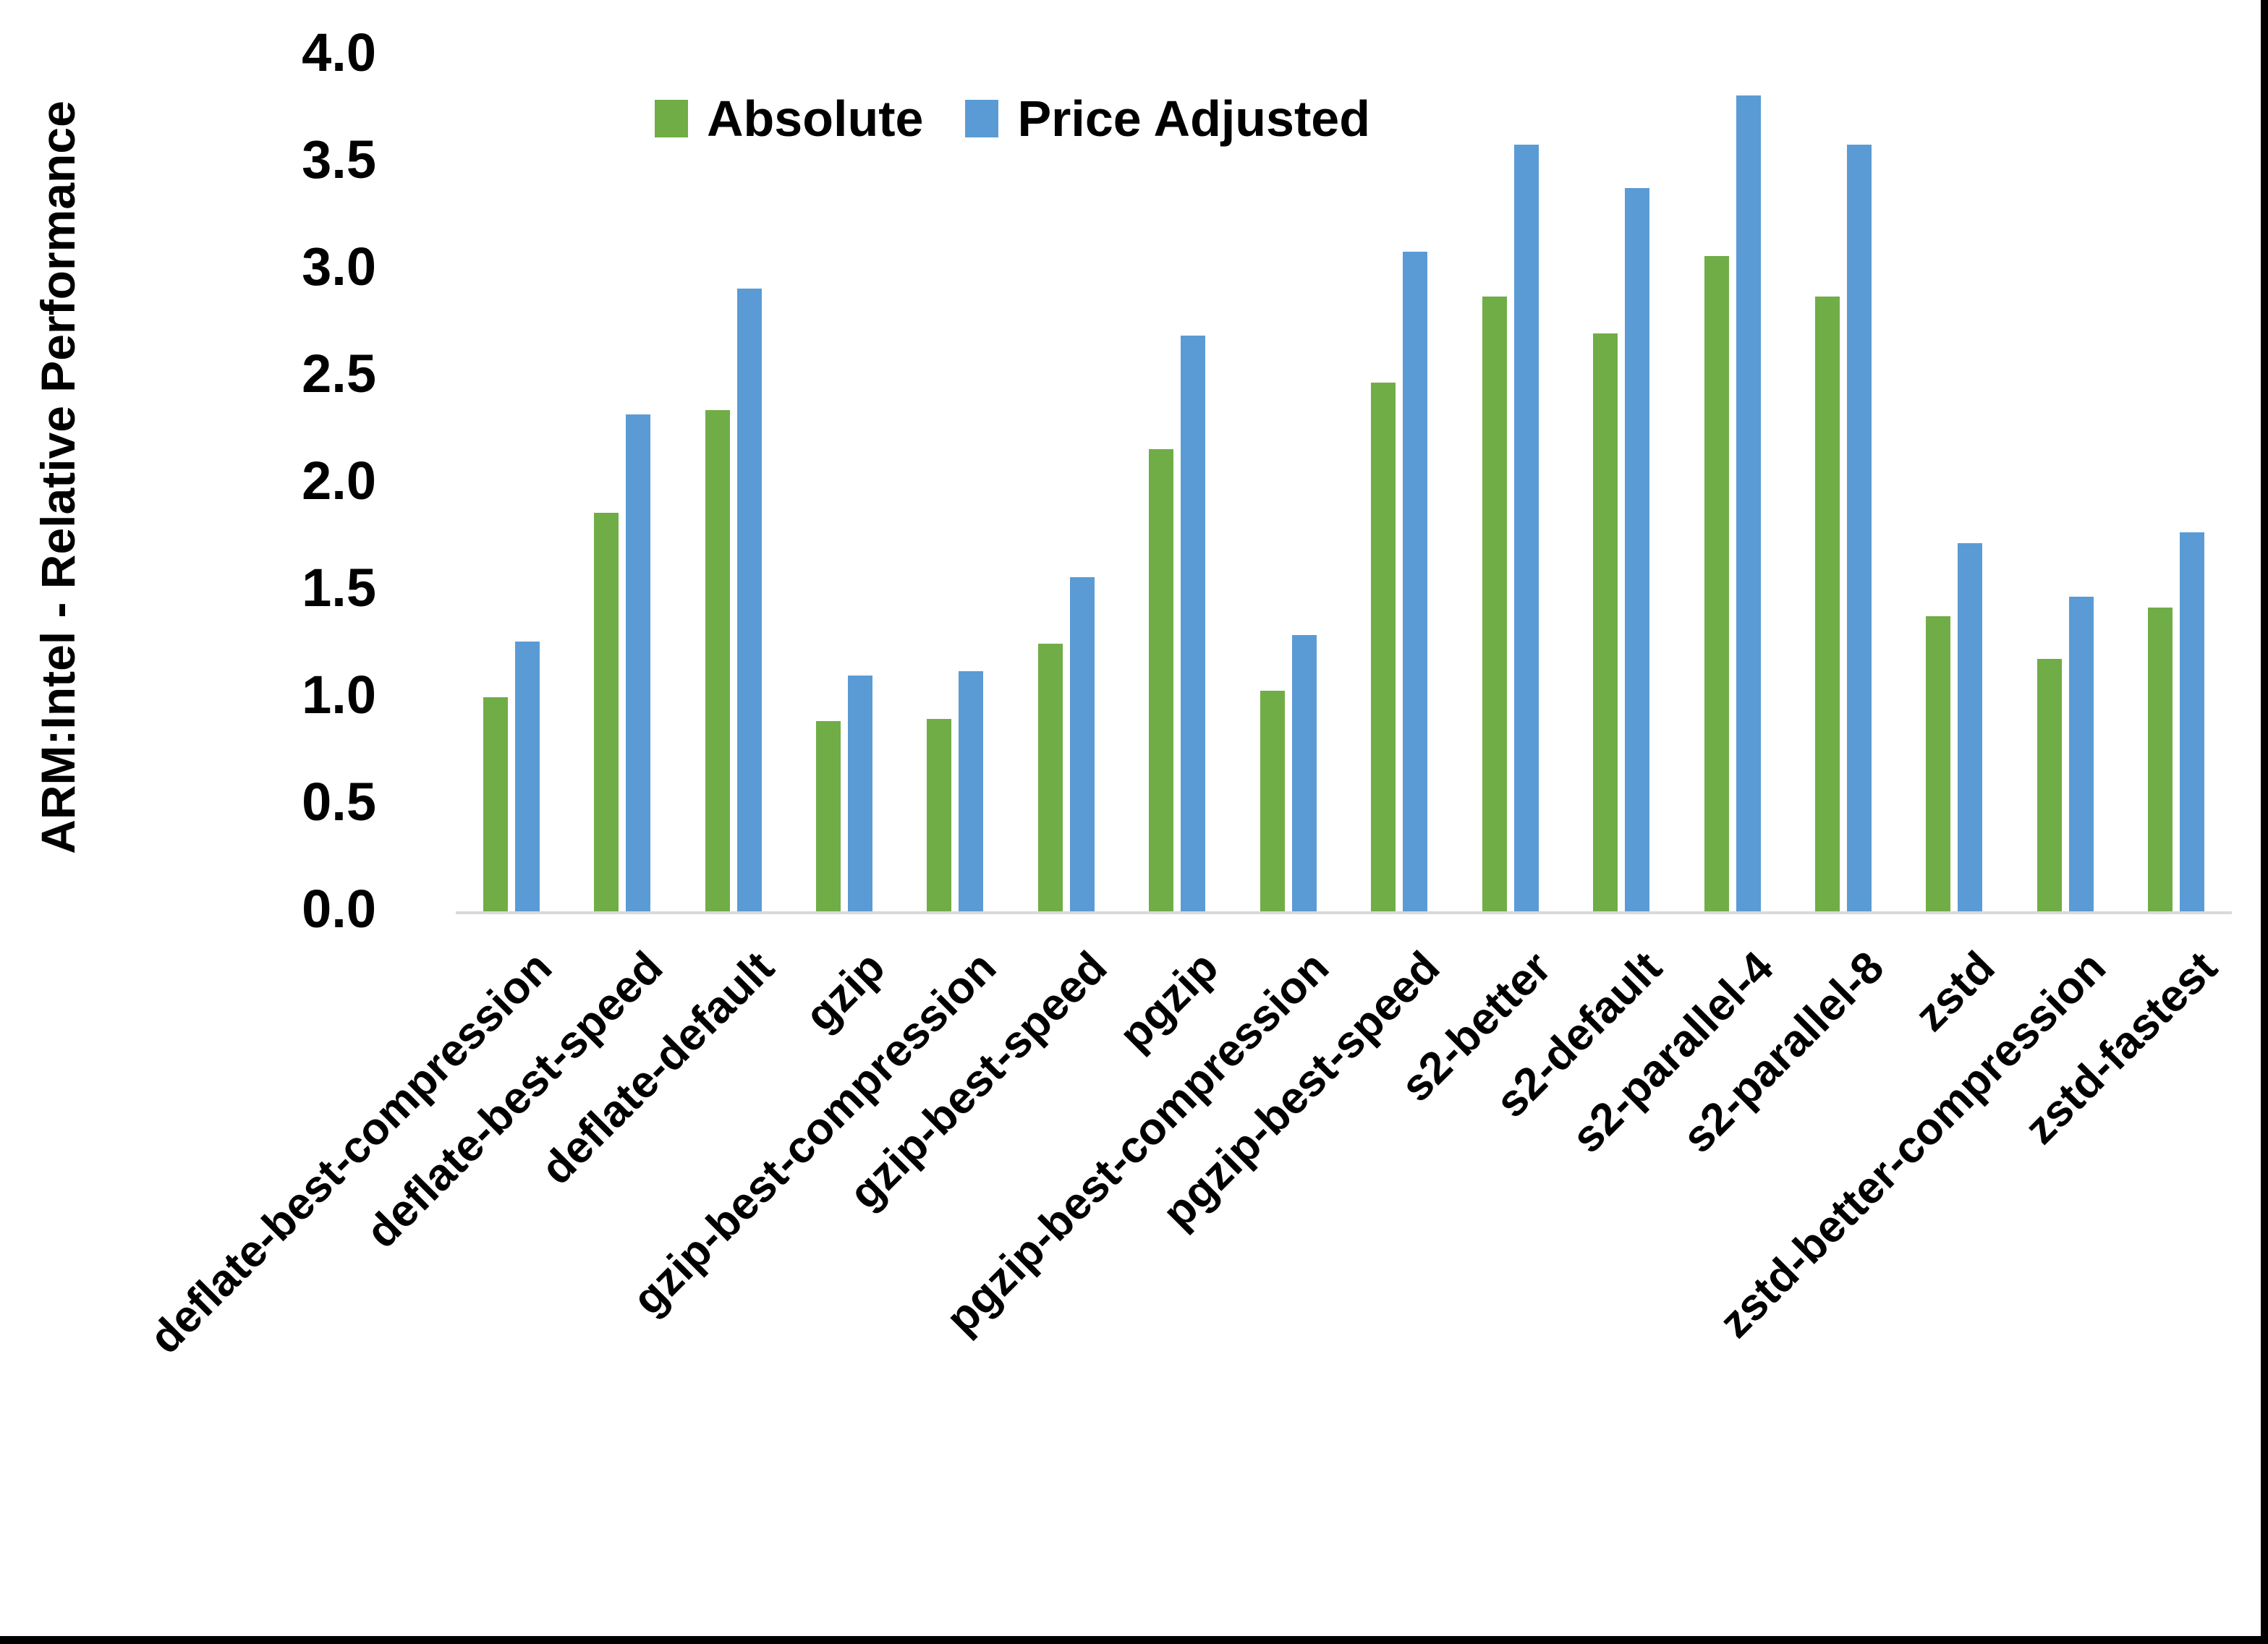 Image resolution: width=2268 pixels, height=1644 pixels. Describe the element at coordinates (339, 267) in the screenshot. I see `y-tick-label-3.0: 3.0` at that location.